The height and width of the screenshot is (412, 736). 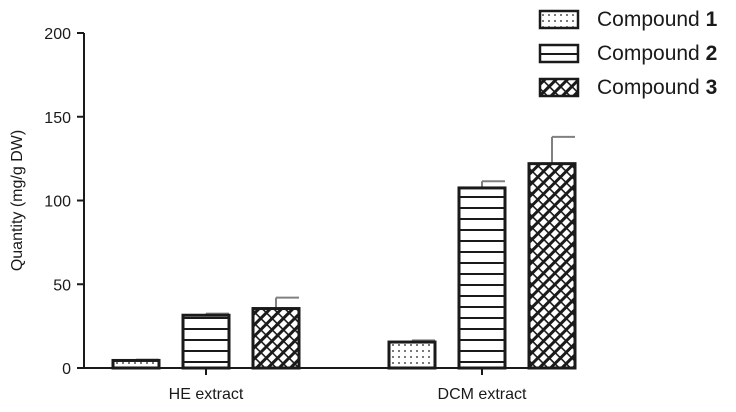 I want to click on legend-label: Compound 2, so click(x=657, y=53).